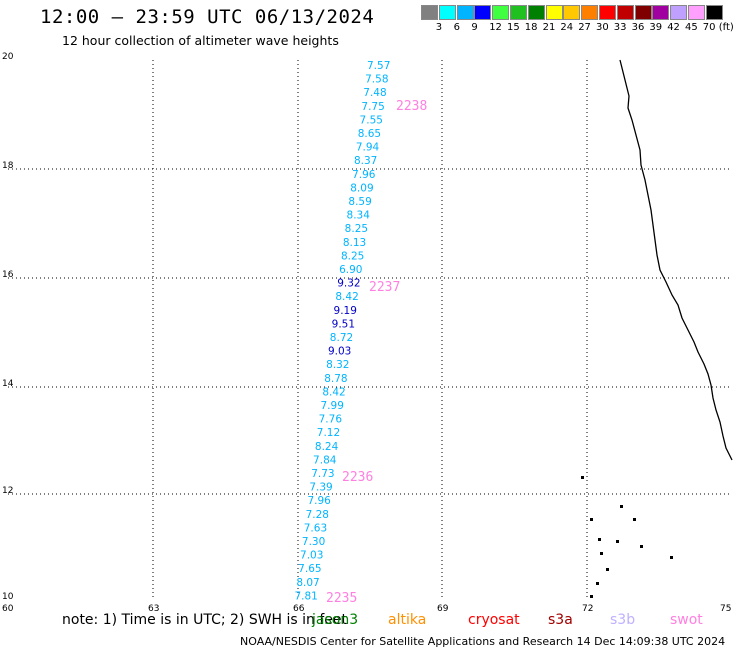  What do you see at coordinates (322, 474) in the screenshot?
I see `wave-height-value: 7.73` at bounding box center [322, 474].